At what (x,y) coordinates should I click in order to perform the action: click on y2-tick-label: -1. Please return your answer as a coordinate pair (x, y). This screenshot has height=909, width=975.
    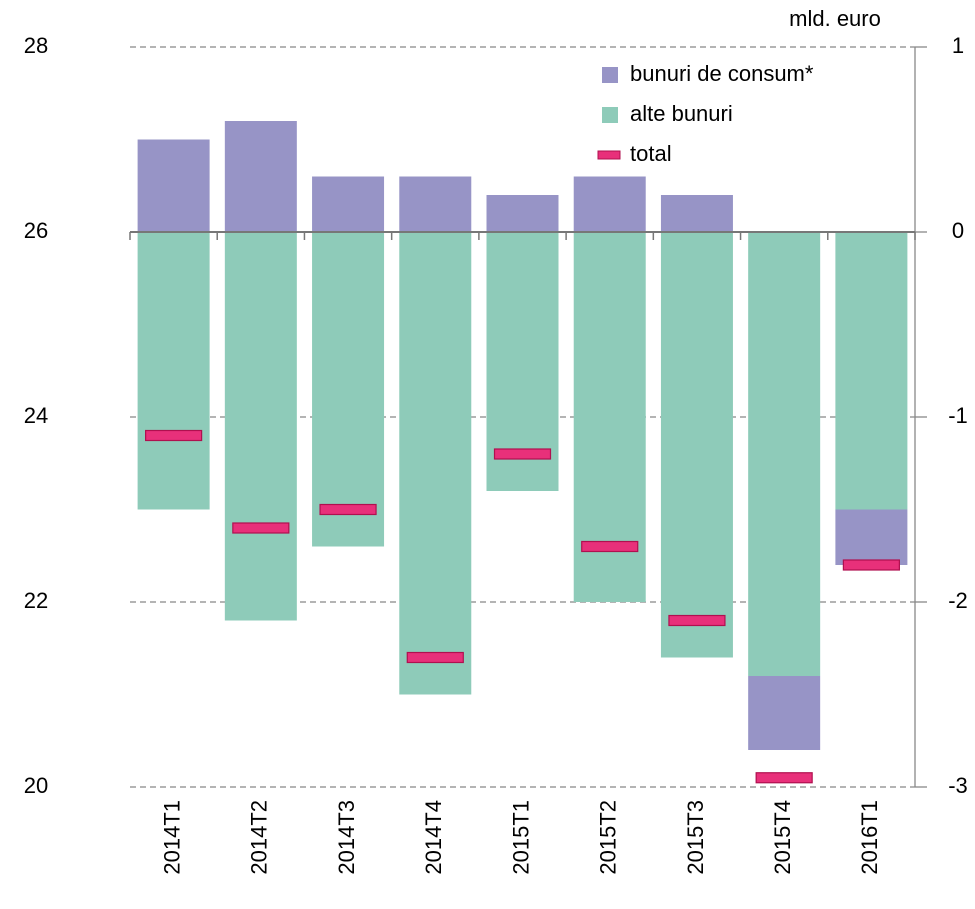
    Looking at the image, I should click on (958, 415).